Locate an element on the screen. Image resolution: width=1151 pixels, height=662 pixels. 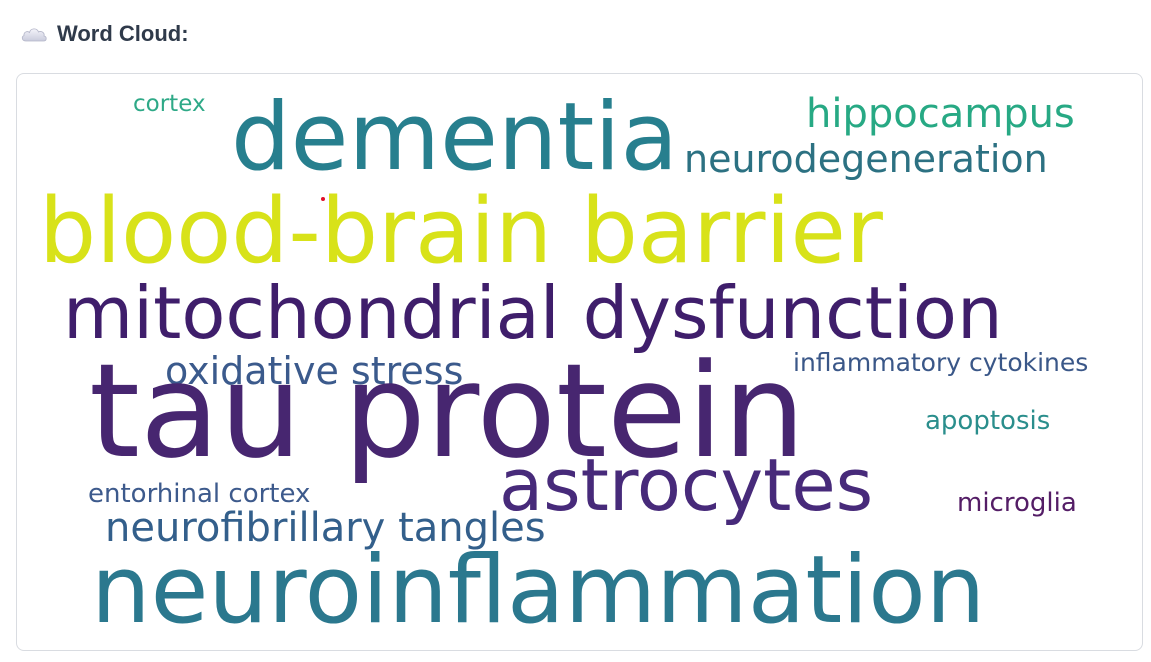
cloud-icon is located at coordinates (34, 34).